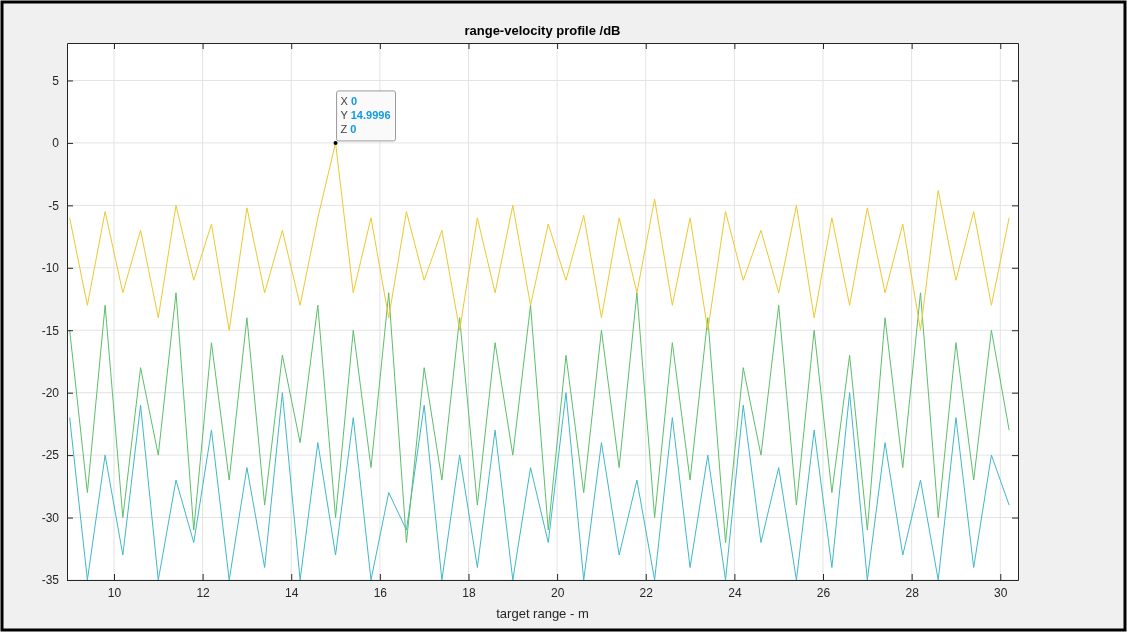 The height and width of the screenshot is (632, 1127). What do you see at coordinates (56, 143) in the screenshot?
I see `y-tick-label: 0` at bounding box center [56, 143].